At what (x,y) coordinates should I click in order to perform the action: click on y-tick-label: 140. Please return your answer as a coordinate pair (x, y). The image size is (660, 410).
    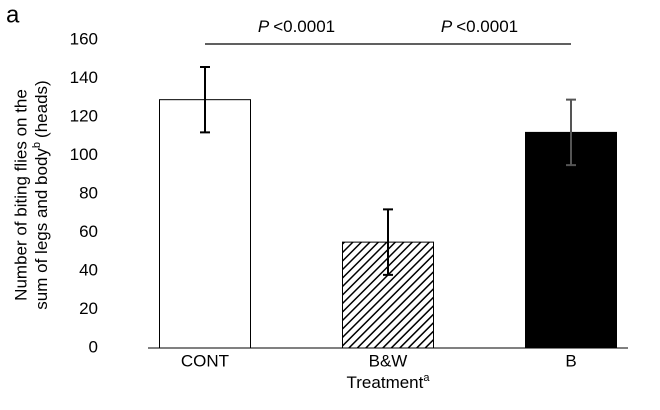
    Looking at the image, I should click on (84, 77).